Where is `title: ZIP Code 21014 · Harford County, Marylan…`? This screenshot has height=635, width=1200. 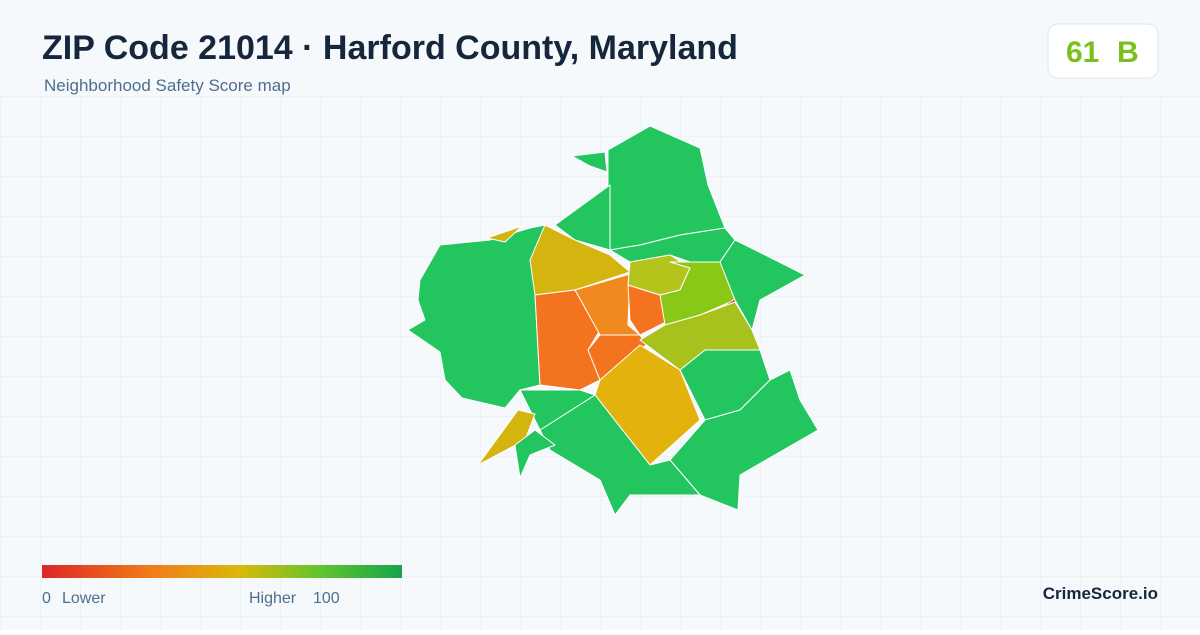
title: ZIP Code 21014 · Harford County, Marylan… is located at coordinates (390, 48).